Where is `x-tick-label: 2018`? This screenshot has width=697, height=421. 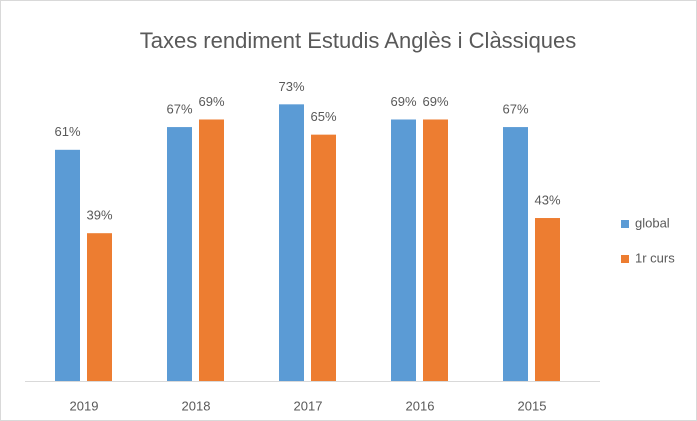
x-tick-label: 2018 is located at coordinates (196, 405).